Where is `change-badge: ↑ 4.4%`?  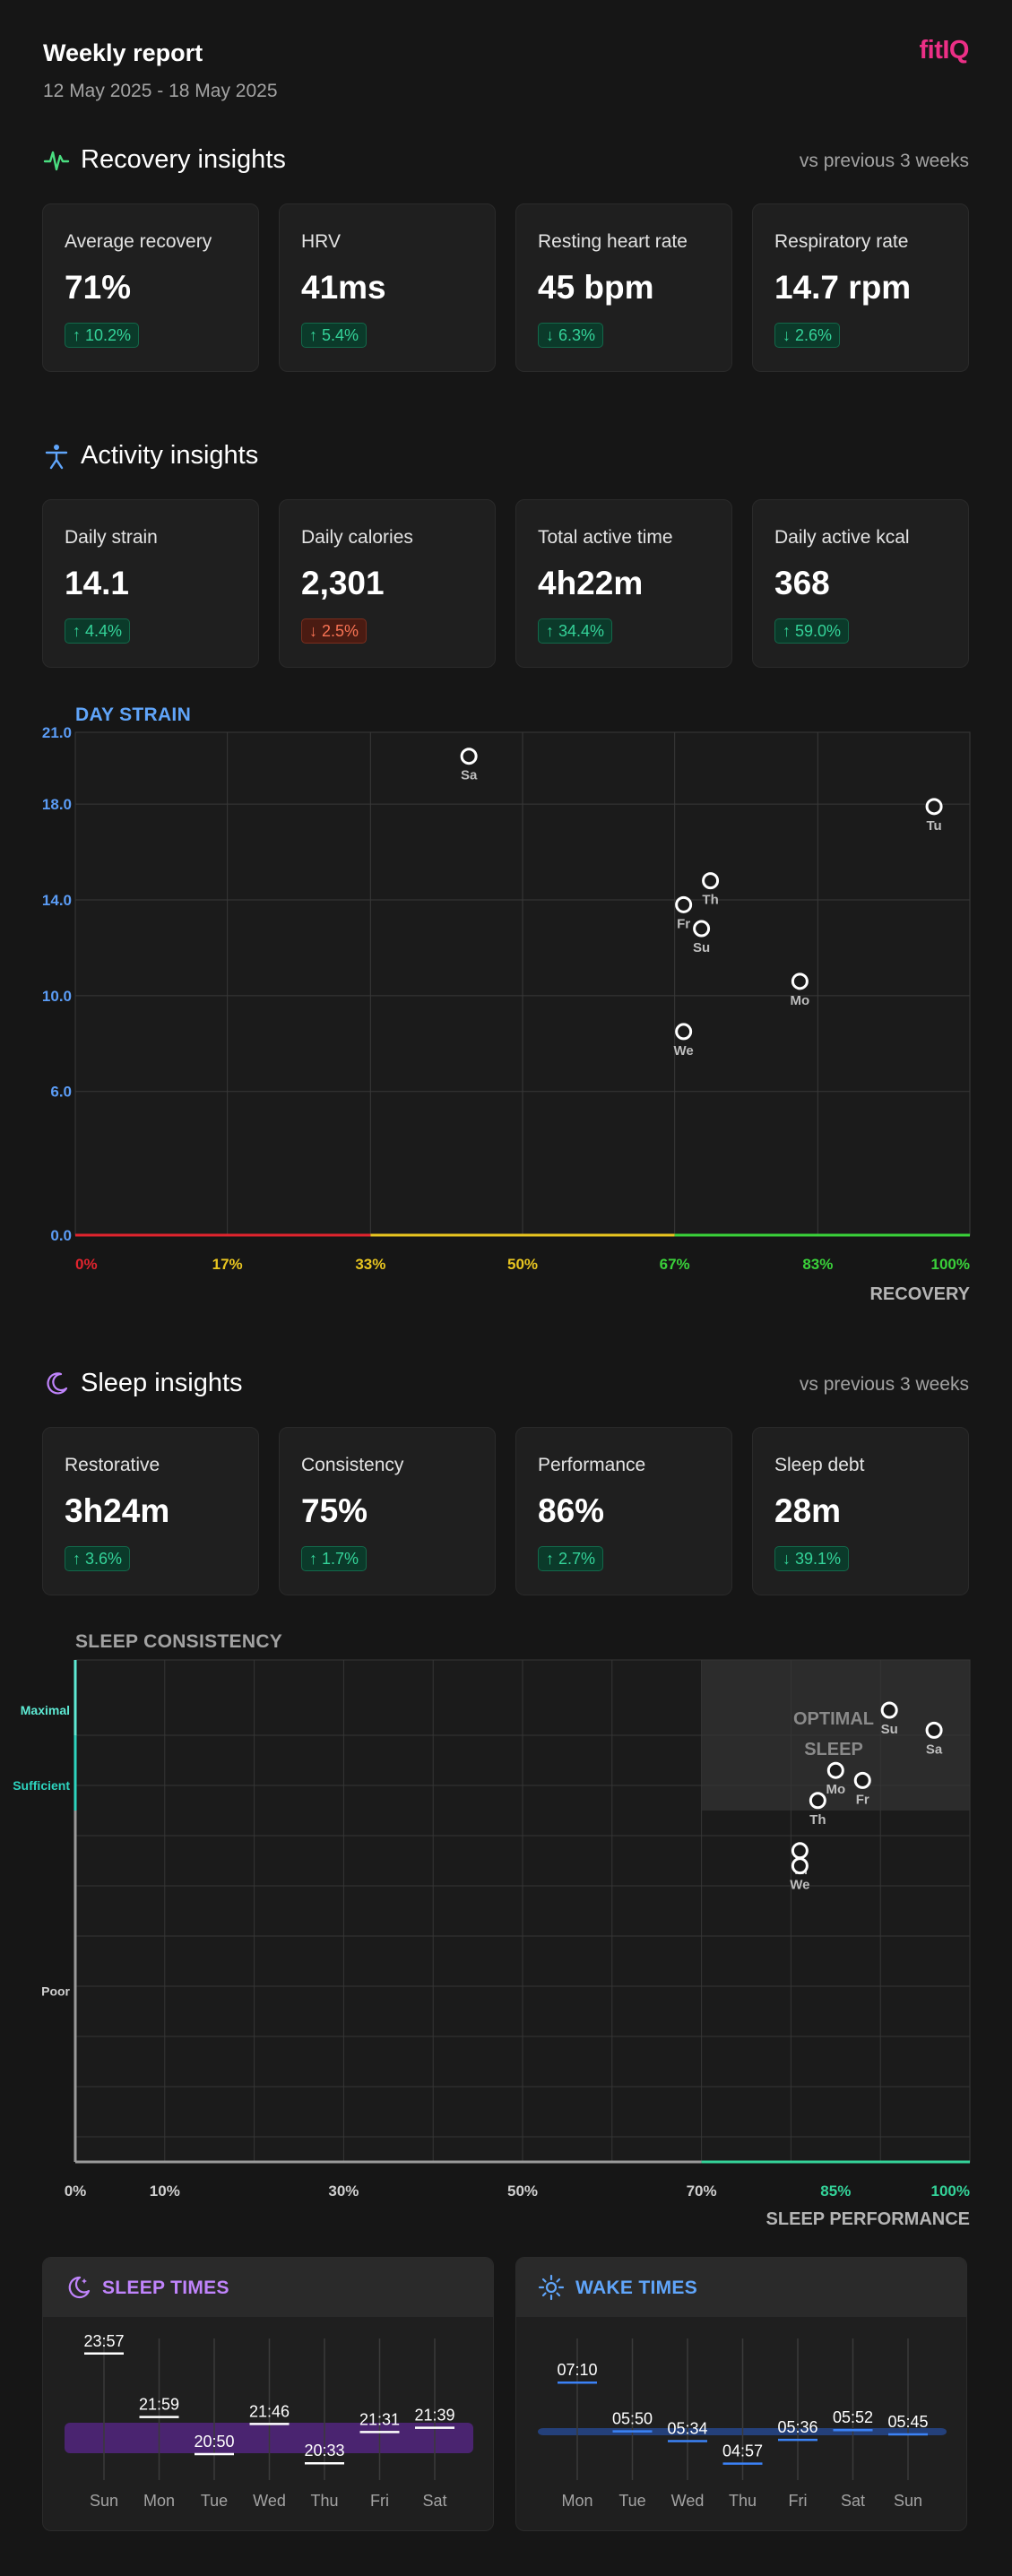
change-badge: ↑ 4.4% is located at coordinates (98, 631).